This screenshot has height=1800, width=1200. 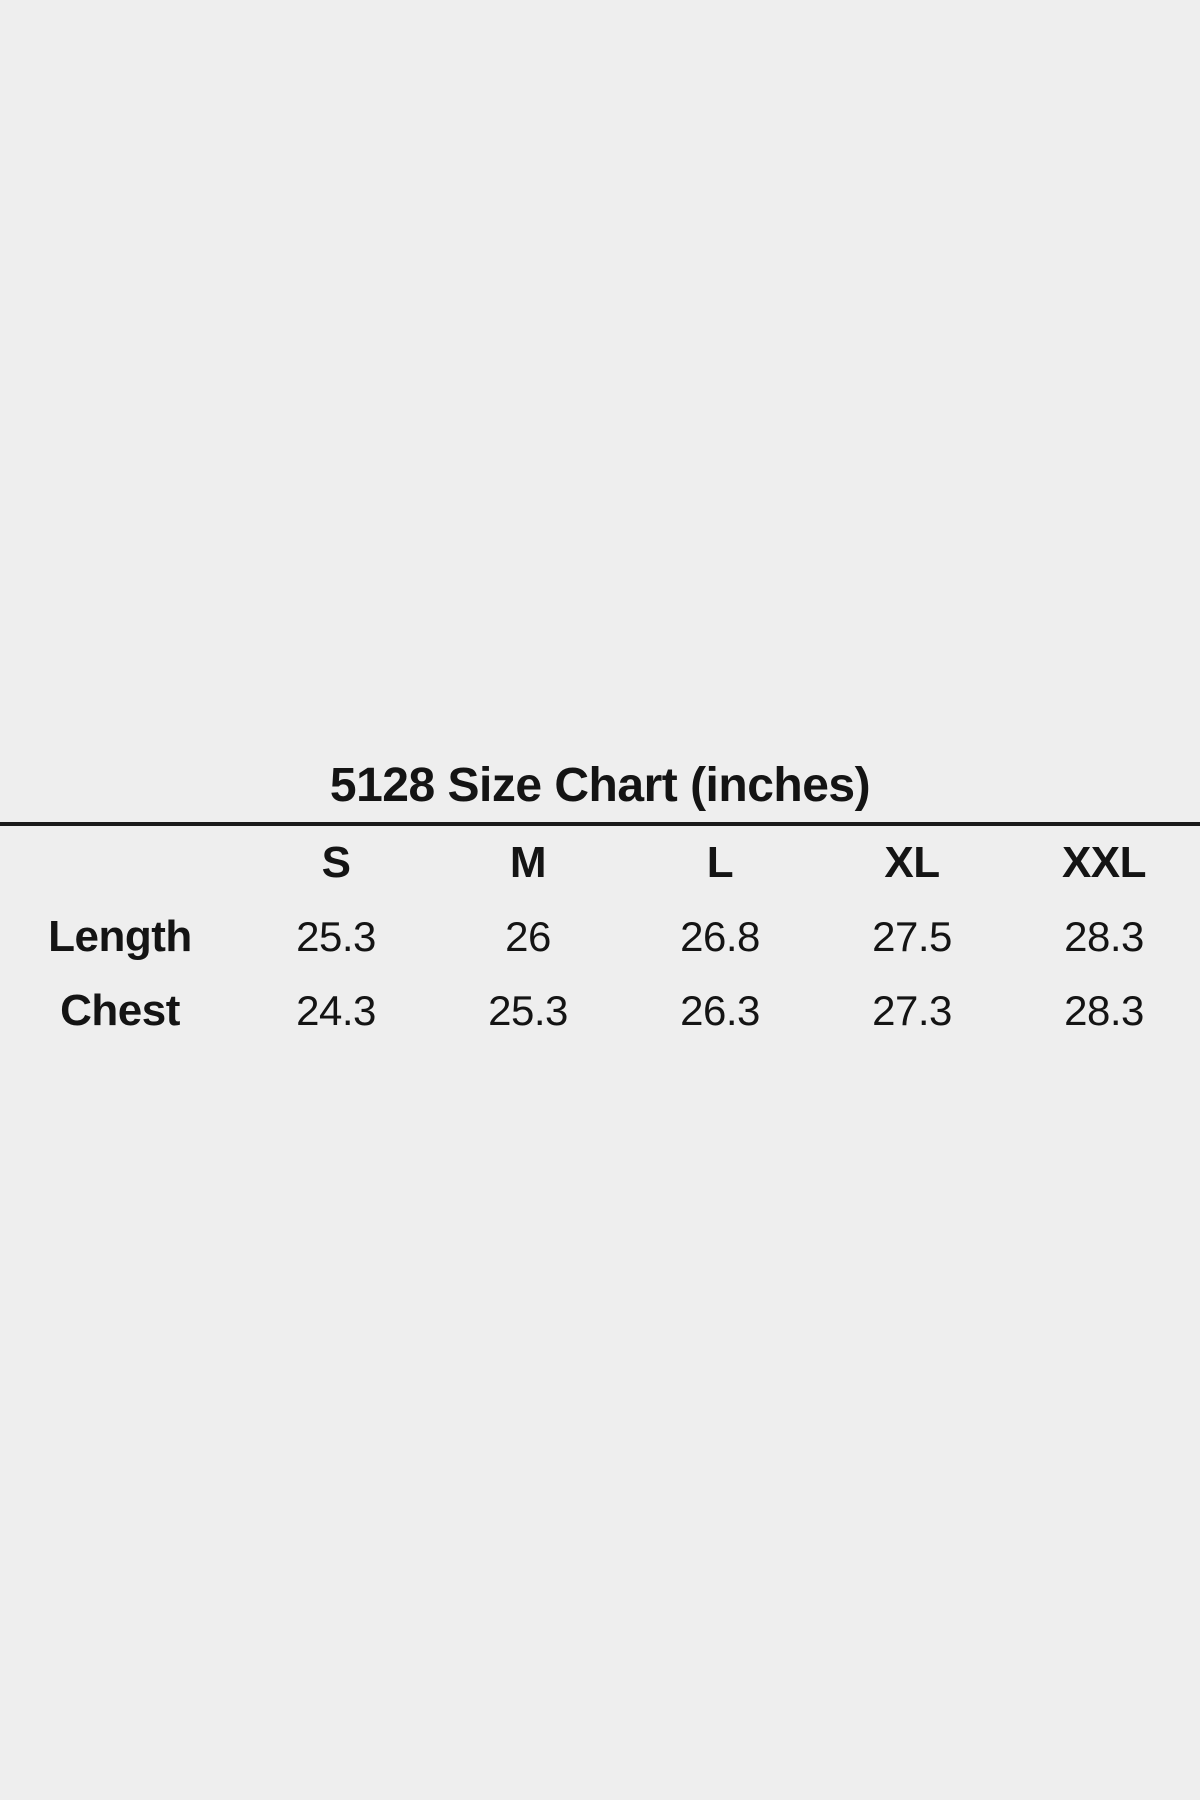 What do you see at coordinates (912, 1010) in the screenshot?
I see `chest-value-xl: 27.3` at bounding box center [912, 1010].